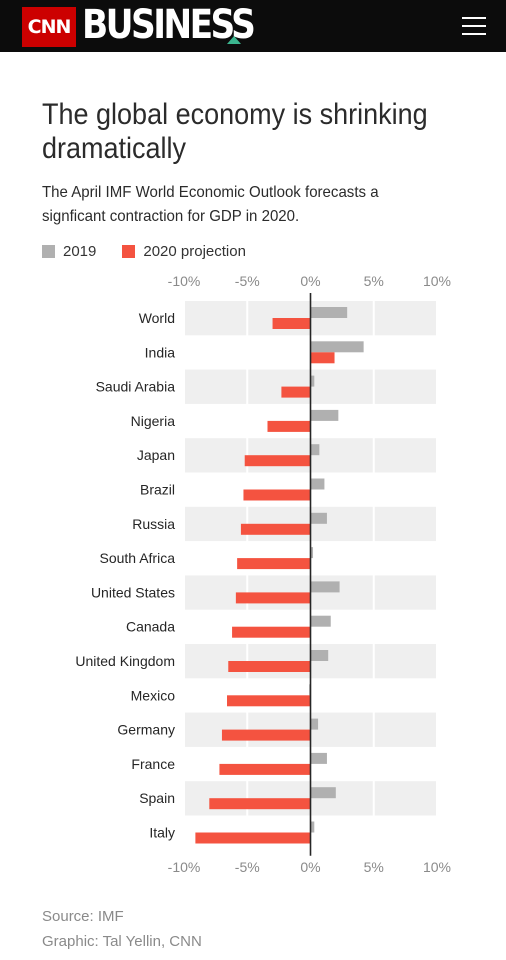 The image size is (506, 960). I want to click on x-tick-label-bottom: 0%, so click(310, 867).